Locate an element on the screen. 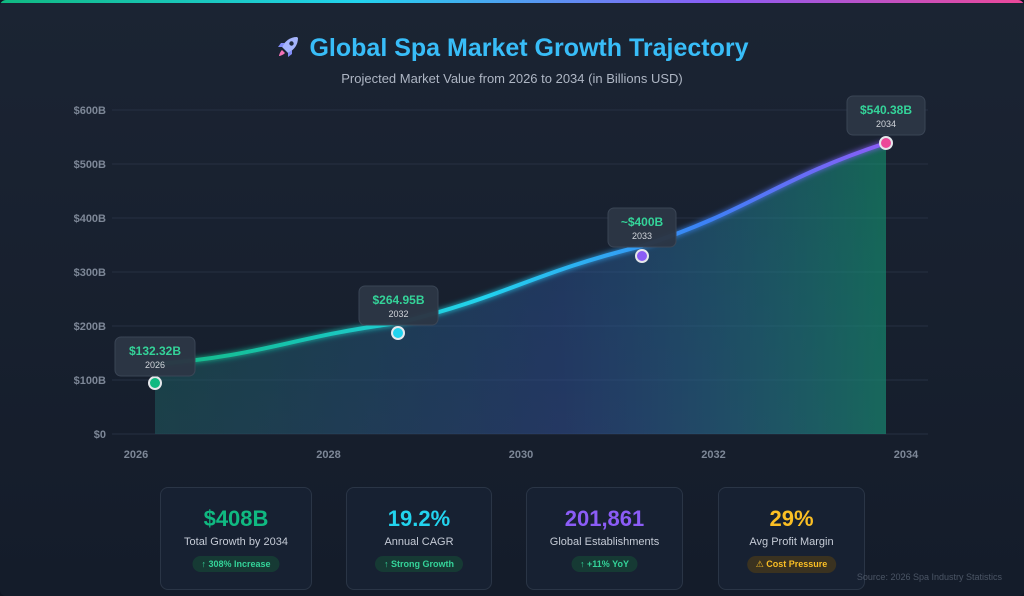  y-tick-label: $500B is located at coordinates (90, 165).